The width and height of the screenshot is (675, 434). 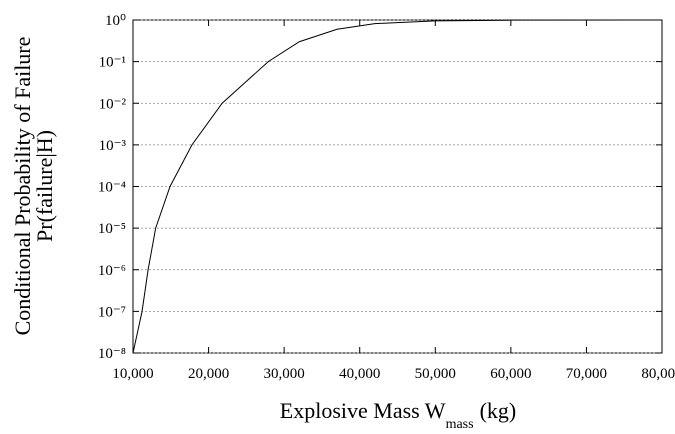 What do you see at coordinates (112, 312) in the screenshot?
I see `y-tick-label: 10⁻⁷` at bounding box center [112, 312].